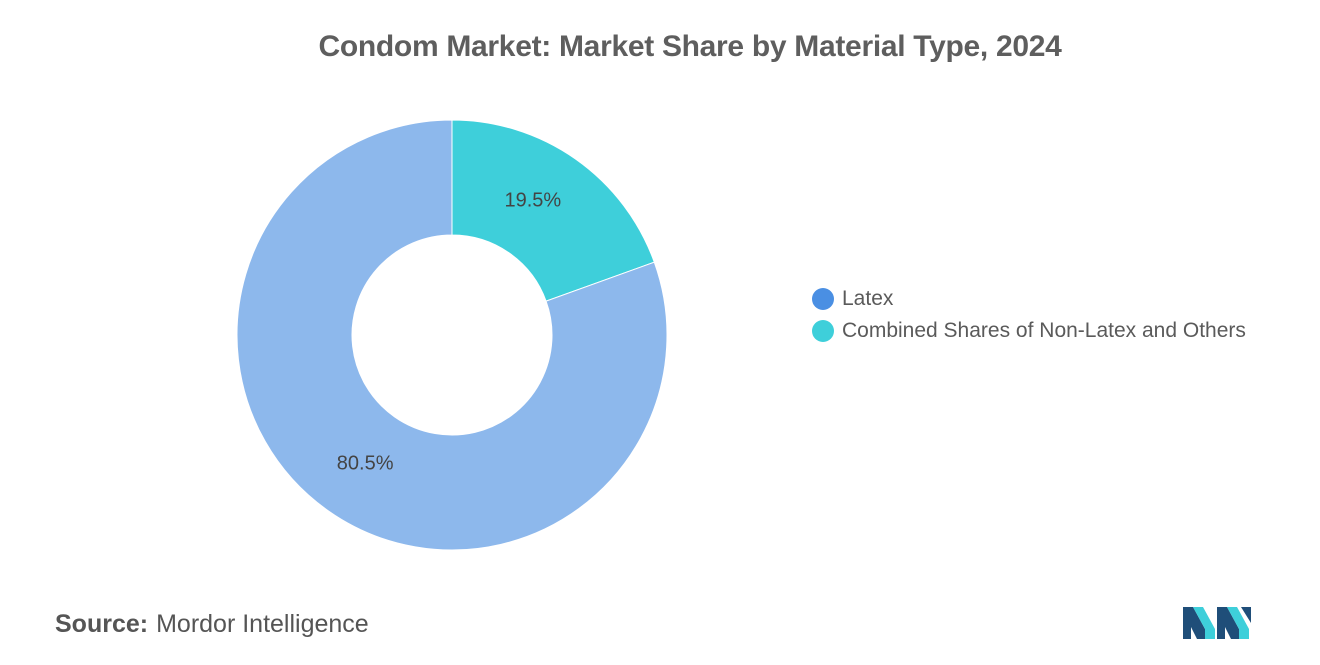  I want to click on source-value: Mordor Intelligence, so click(262, 624).